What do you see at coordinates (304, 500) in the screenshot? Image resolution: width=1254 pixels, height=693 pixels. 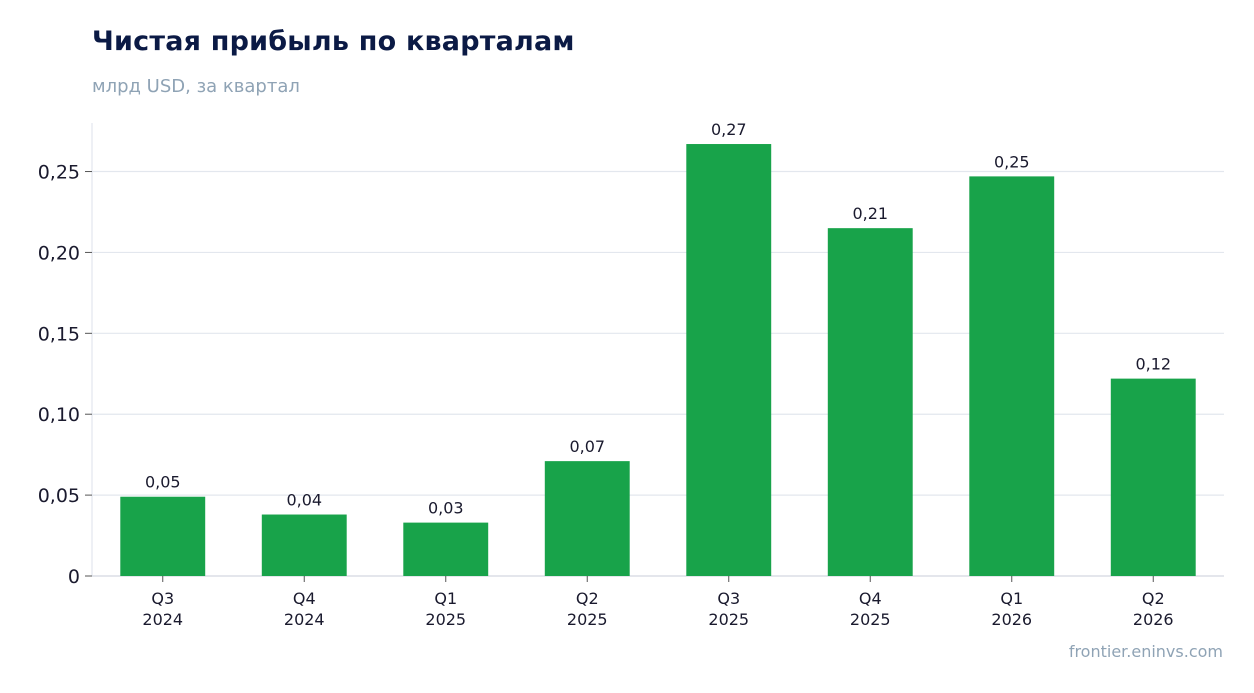 I see `data-label: 0,04` at bounding box center [304, 500].